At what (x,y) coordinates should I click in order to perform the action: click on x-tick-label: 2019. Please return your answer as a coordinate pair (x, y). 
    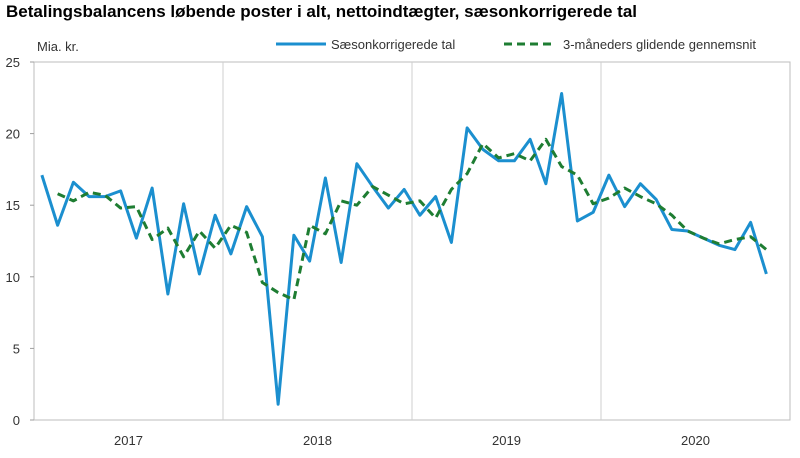
    Looking at the image, I should click on (506, 440).